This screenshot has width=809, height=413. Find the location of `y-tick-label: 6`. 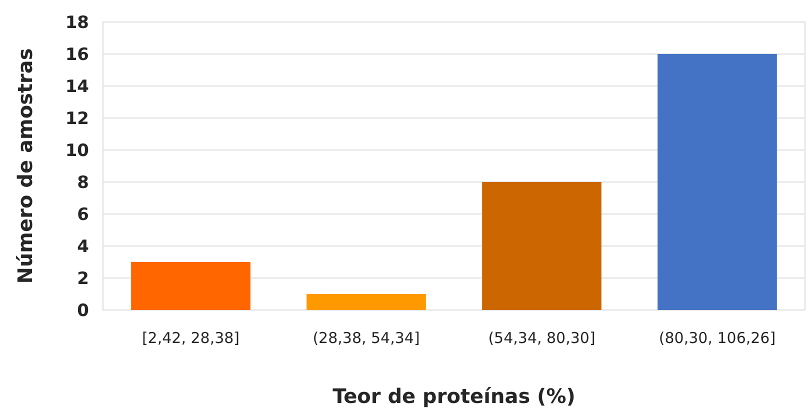

y-tick-label: 6 is located at coordinates (83, 214).